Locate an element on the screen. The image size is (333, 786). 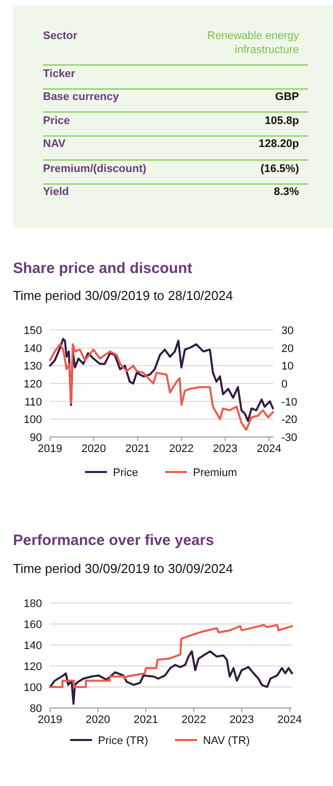
y-tick-label: 110 is located at coordinates (33, 402).